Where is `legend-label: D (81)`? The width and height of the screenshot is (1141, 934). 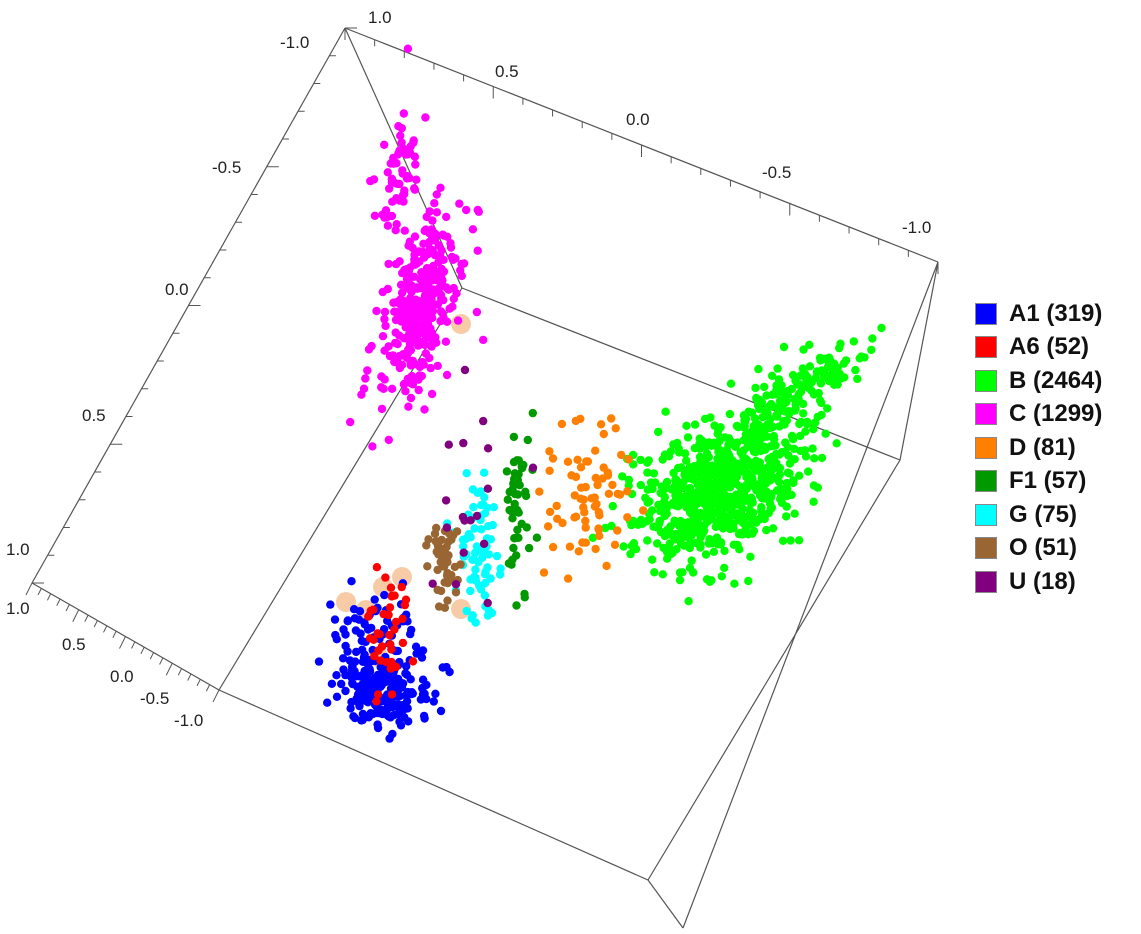
legend-label: D (81) is located at coordinates (1042, 447).